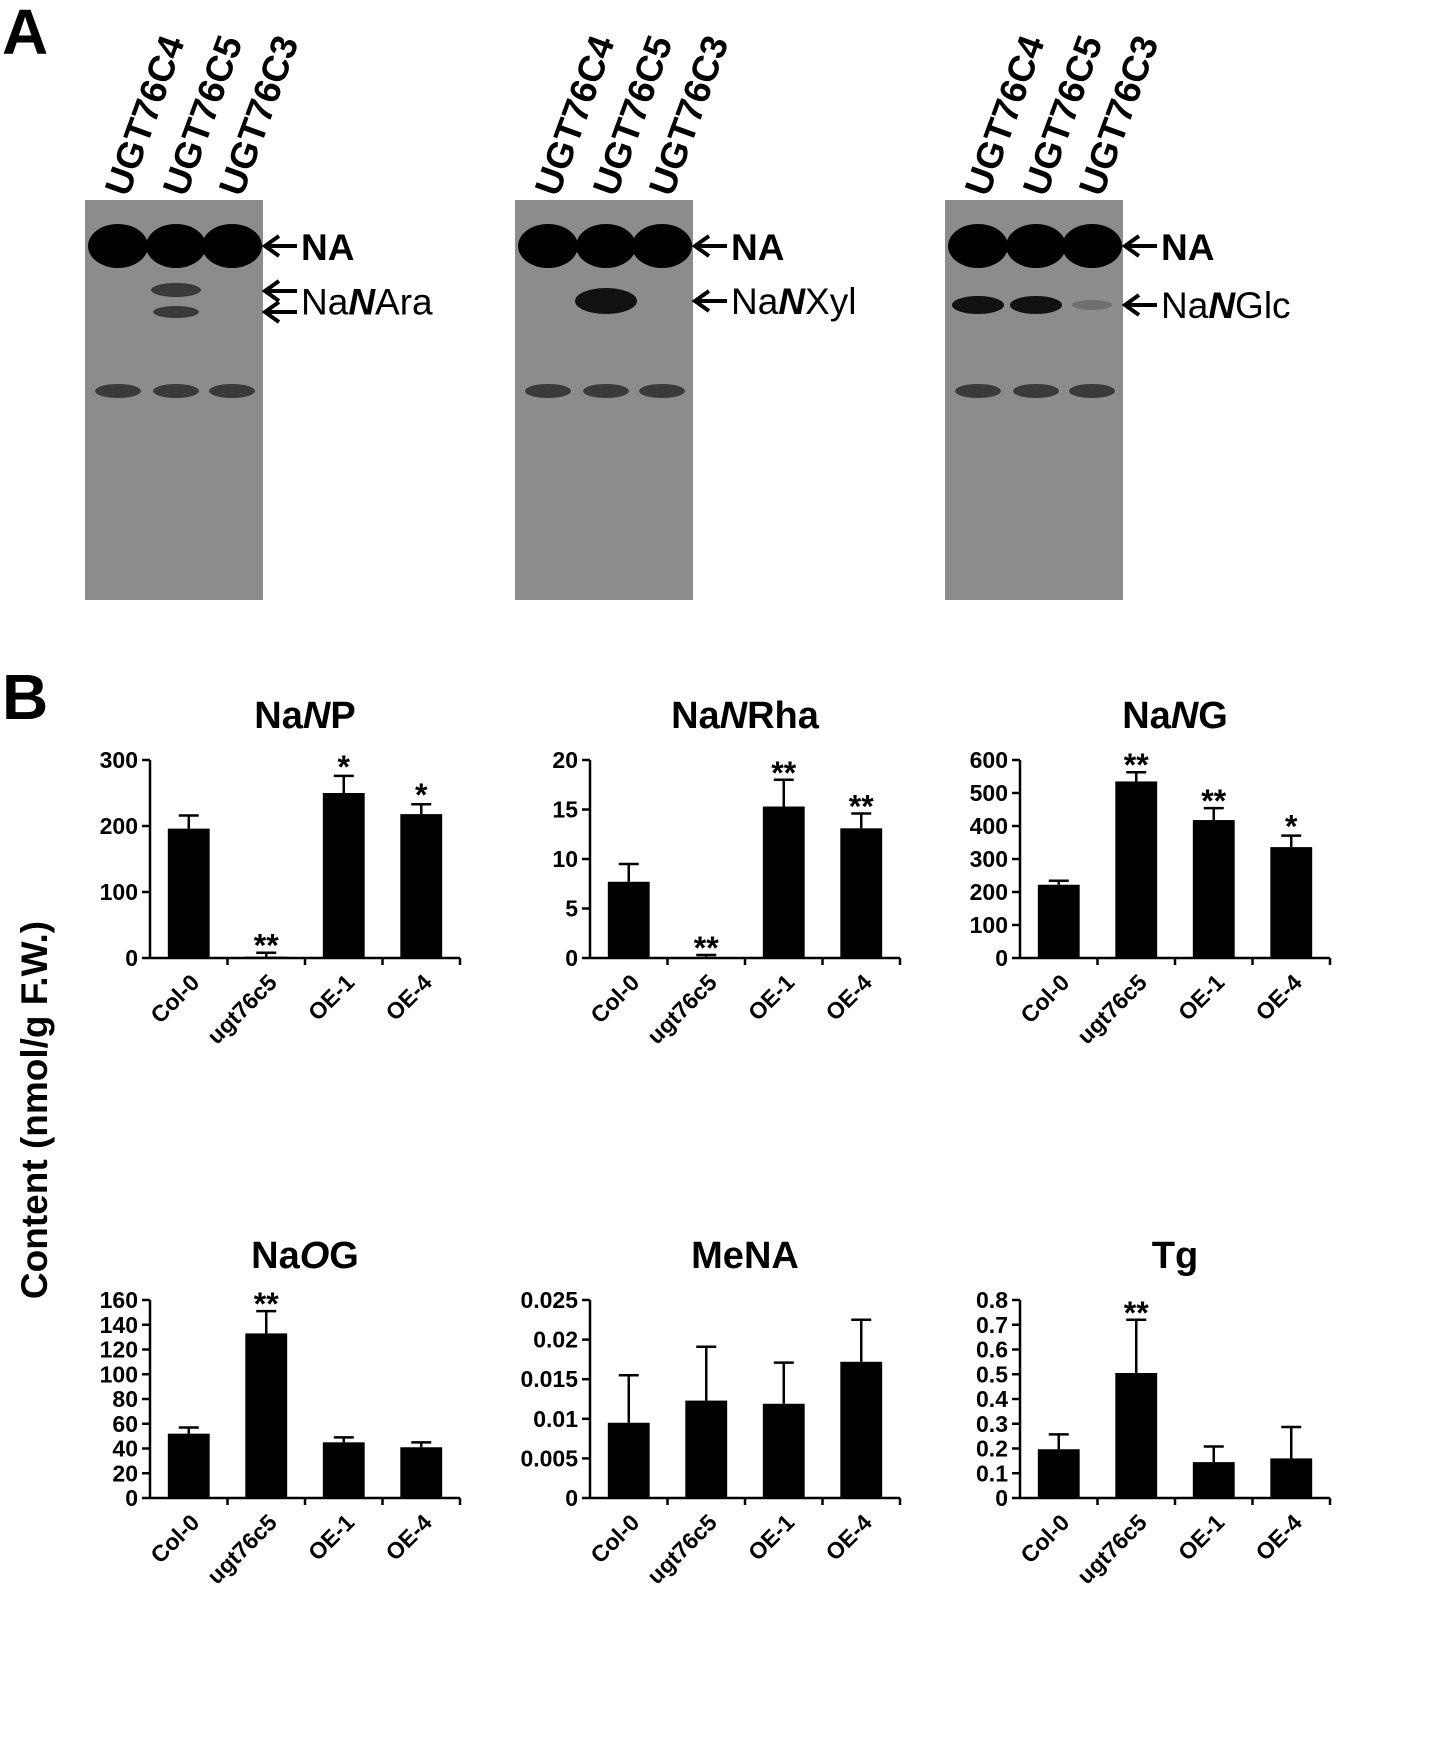 This screenshot has width=1447, height=1745. What do you see at coordinates (367, 302) in the screenshot?
I see `gel-label-product: NaNAra` at bounding box center [367, 302].